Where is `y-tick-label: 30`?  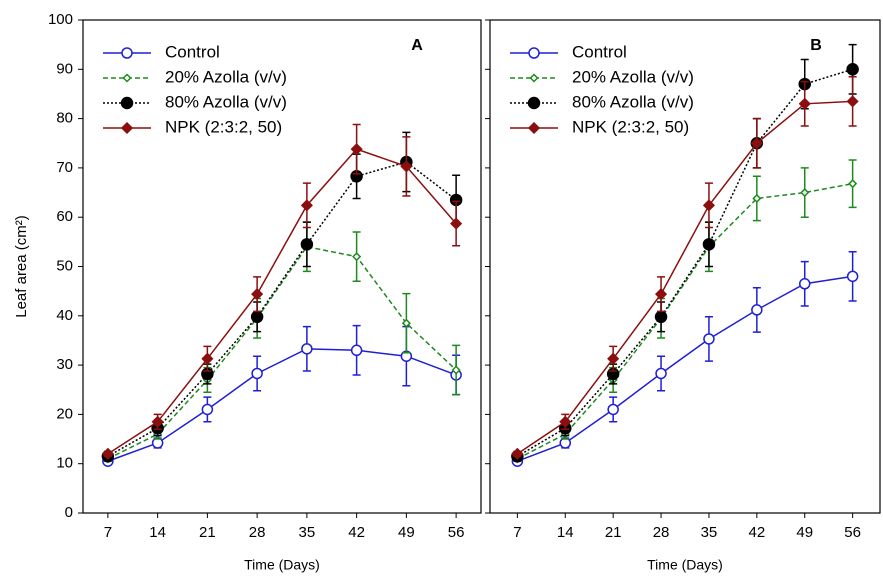
y-tick-label: 30 is located at coordinates (64, 364).